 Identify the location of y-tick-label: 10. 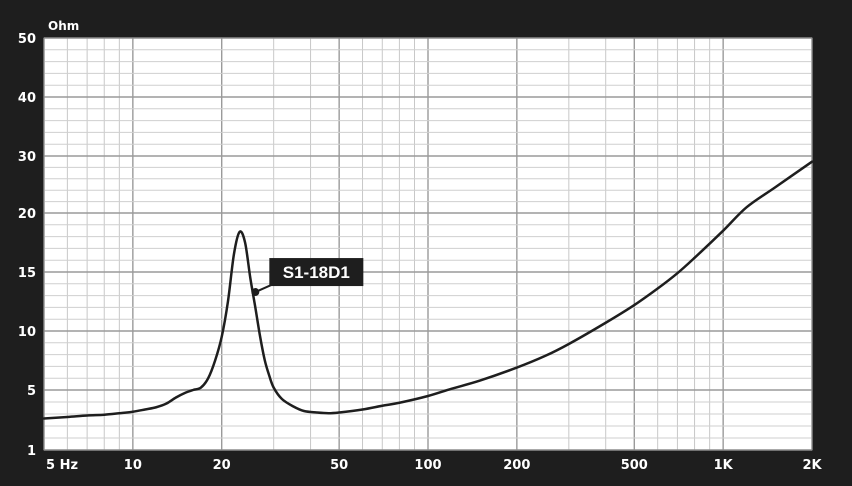
(27, 332).